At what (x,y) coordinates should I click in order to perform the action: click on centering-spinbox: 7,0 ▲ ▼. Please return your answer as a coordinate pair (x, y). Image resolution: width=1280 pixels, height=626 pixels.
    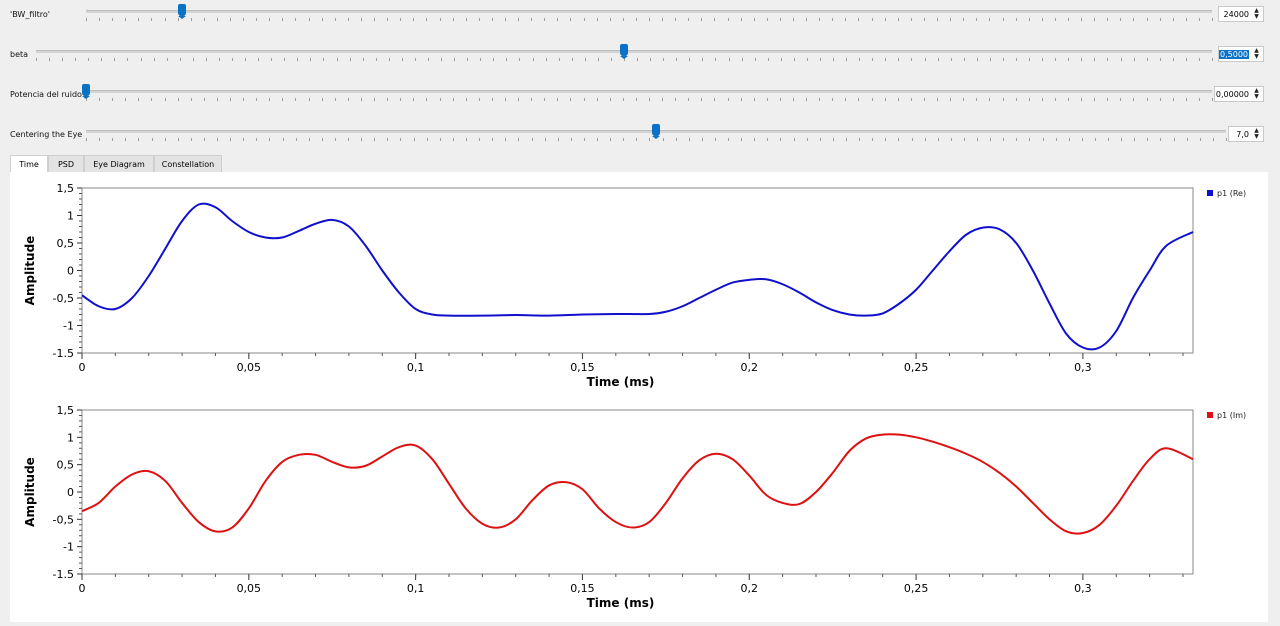
    Looking at the image, I should click on (1246, 134).